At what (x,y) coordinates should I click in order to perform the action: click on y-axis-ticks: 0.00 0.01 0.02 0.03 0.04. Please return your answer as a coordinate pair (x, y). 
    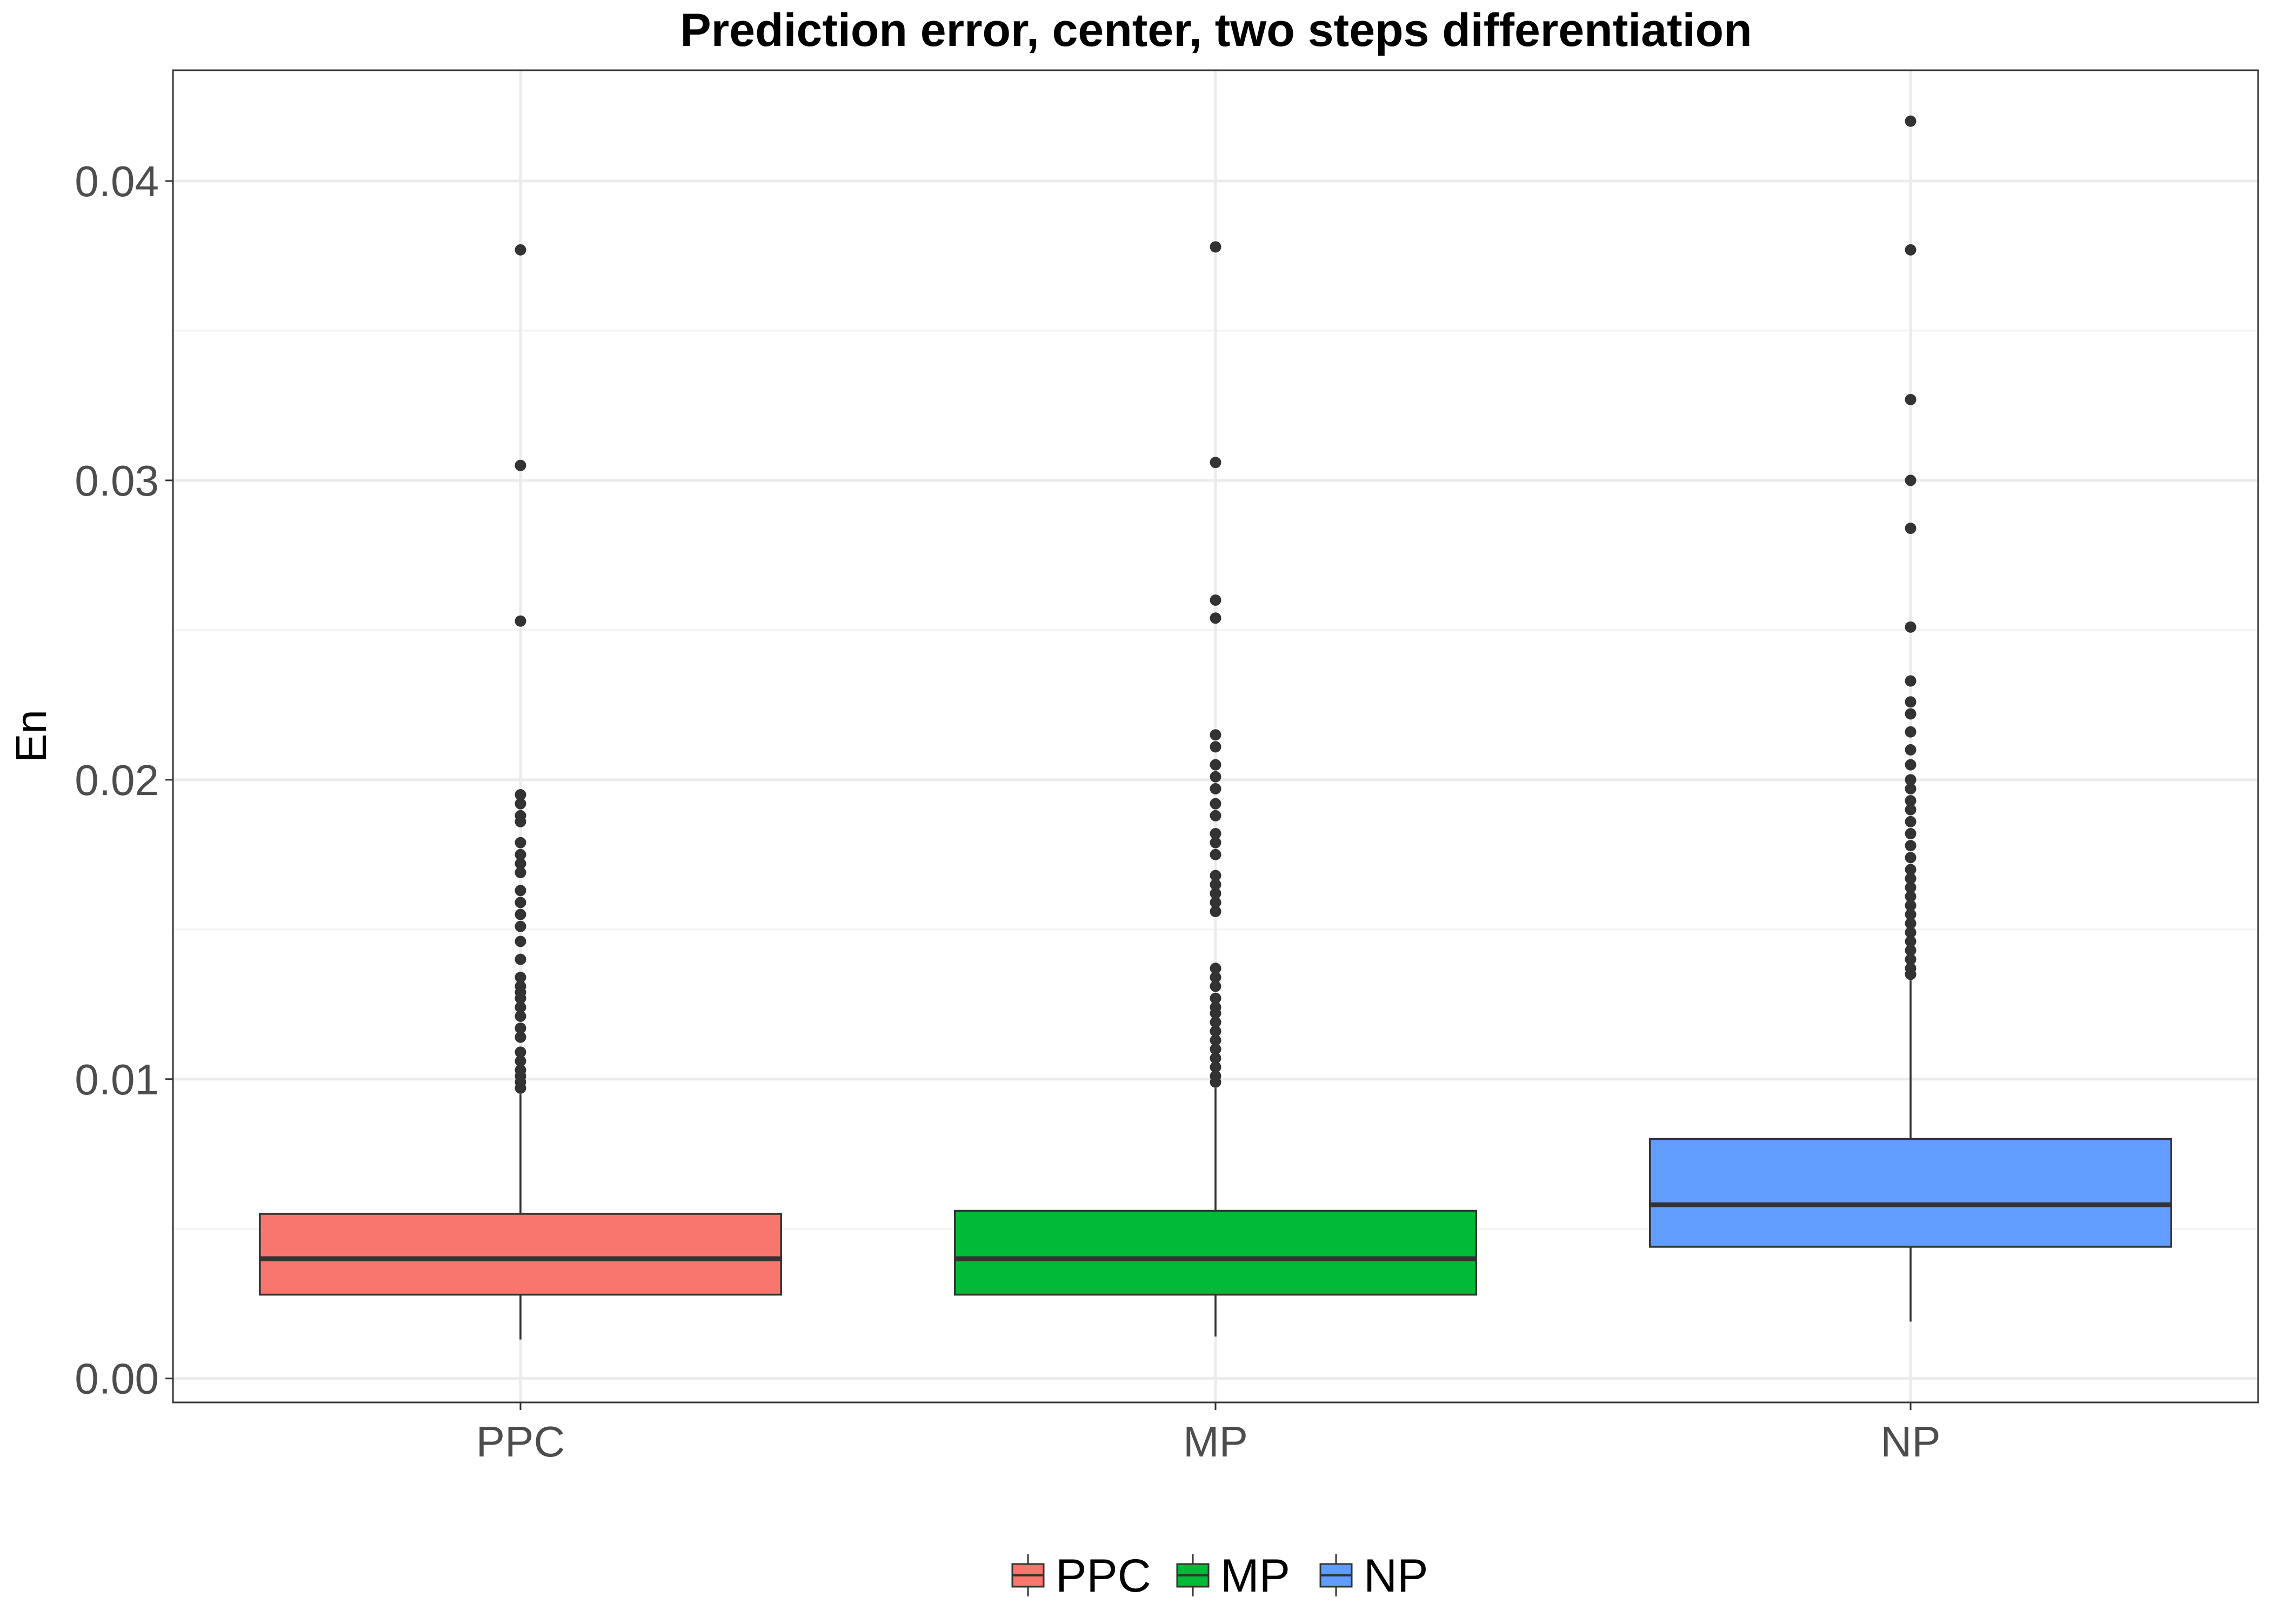
    Looking at the image, I should click on (124, 780).